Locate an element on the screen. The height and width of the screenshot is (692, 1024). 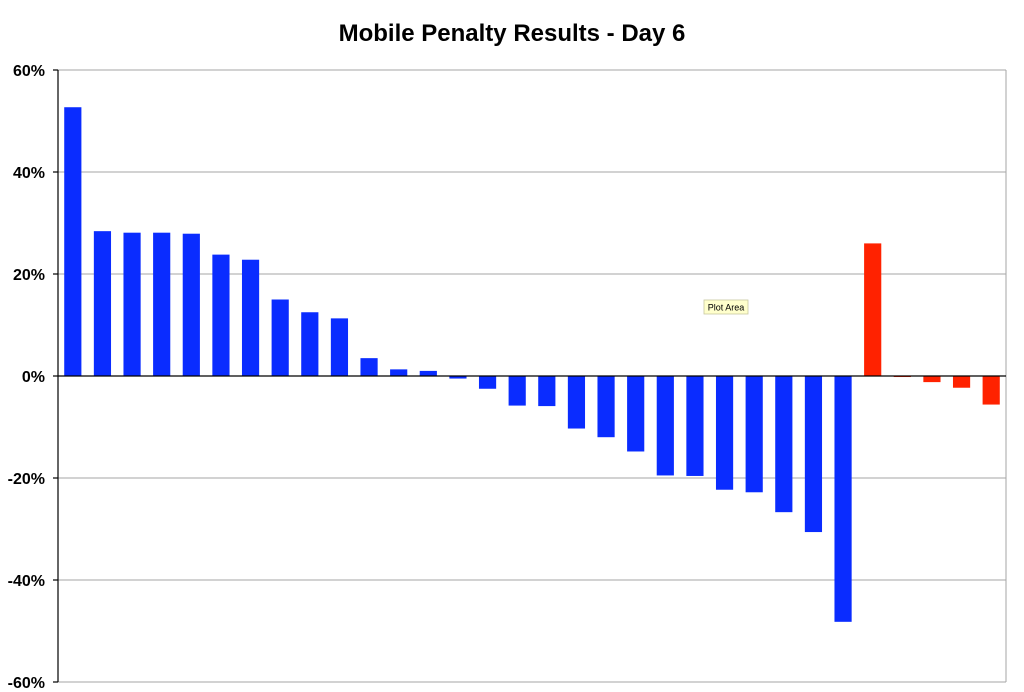
plot-area-tooltip: Plot Area is located at coordinates (726, 307).